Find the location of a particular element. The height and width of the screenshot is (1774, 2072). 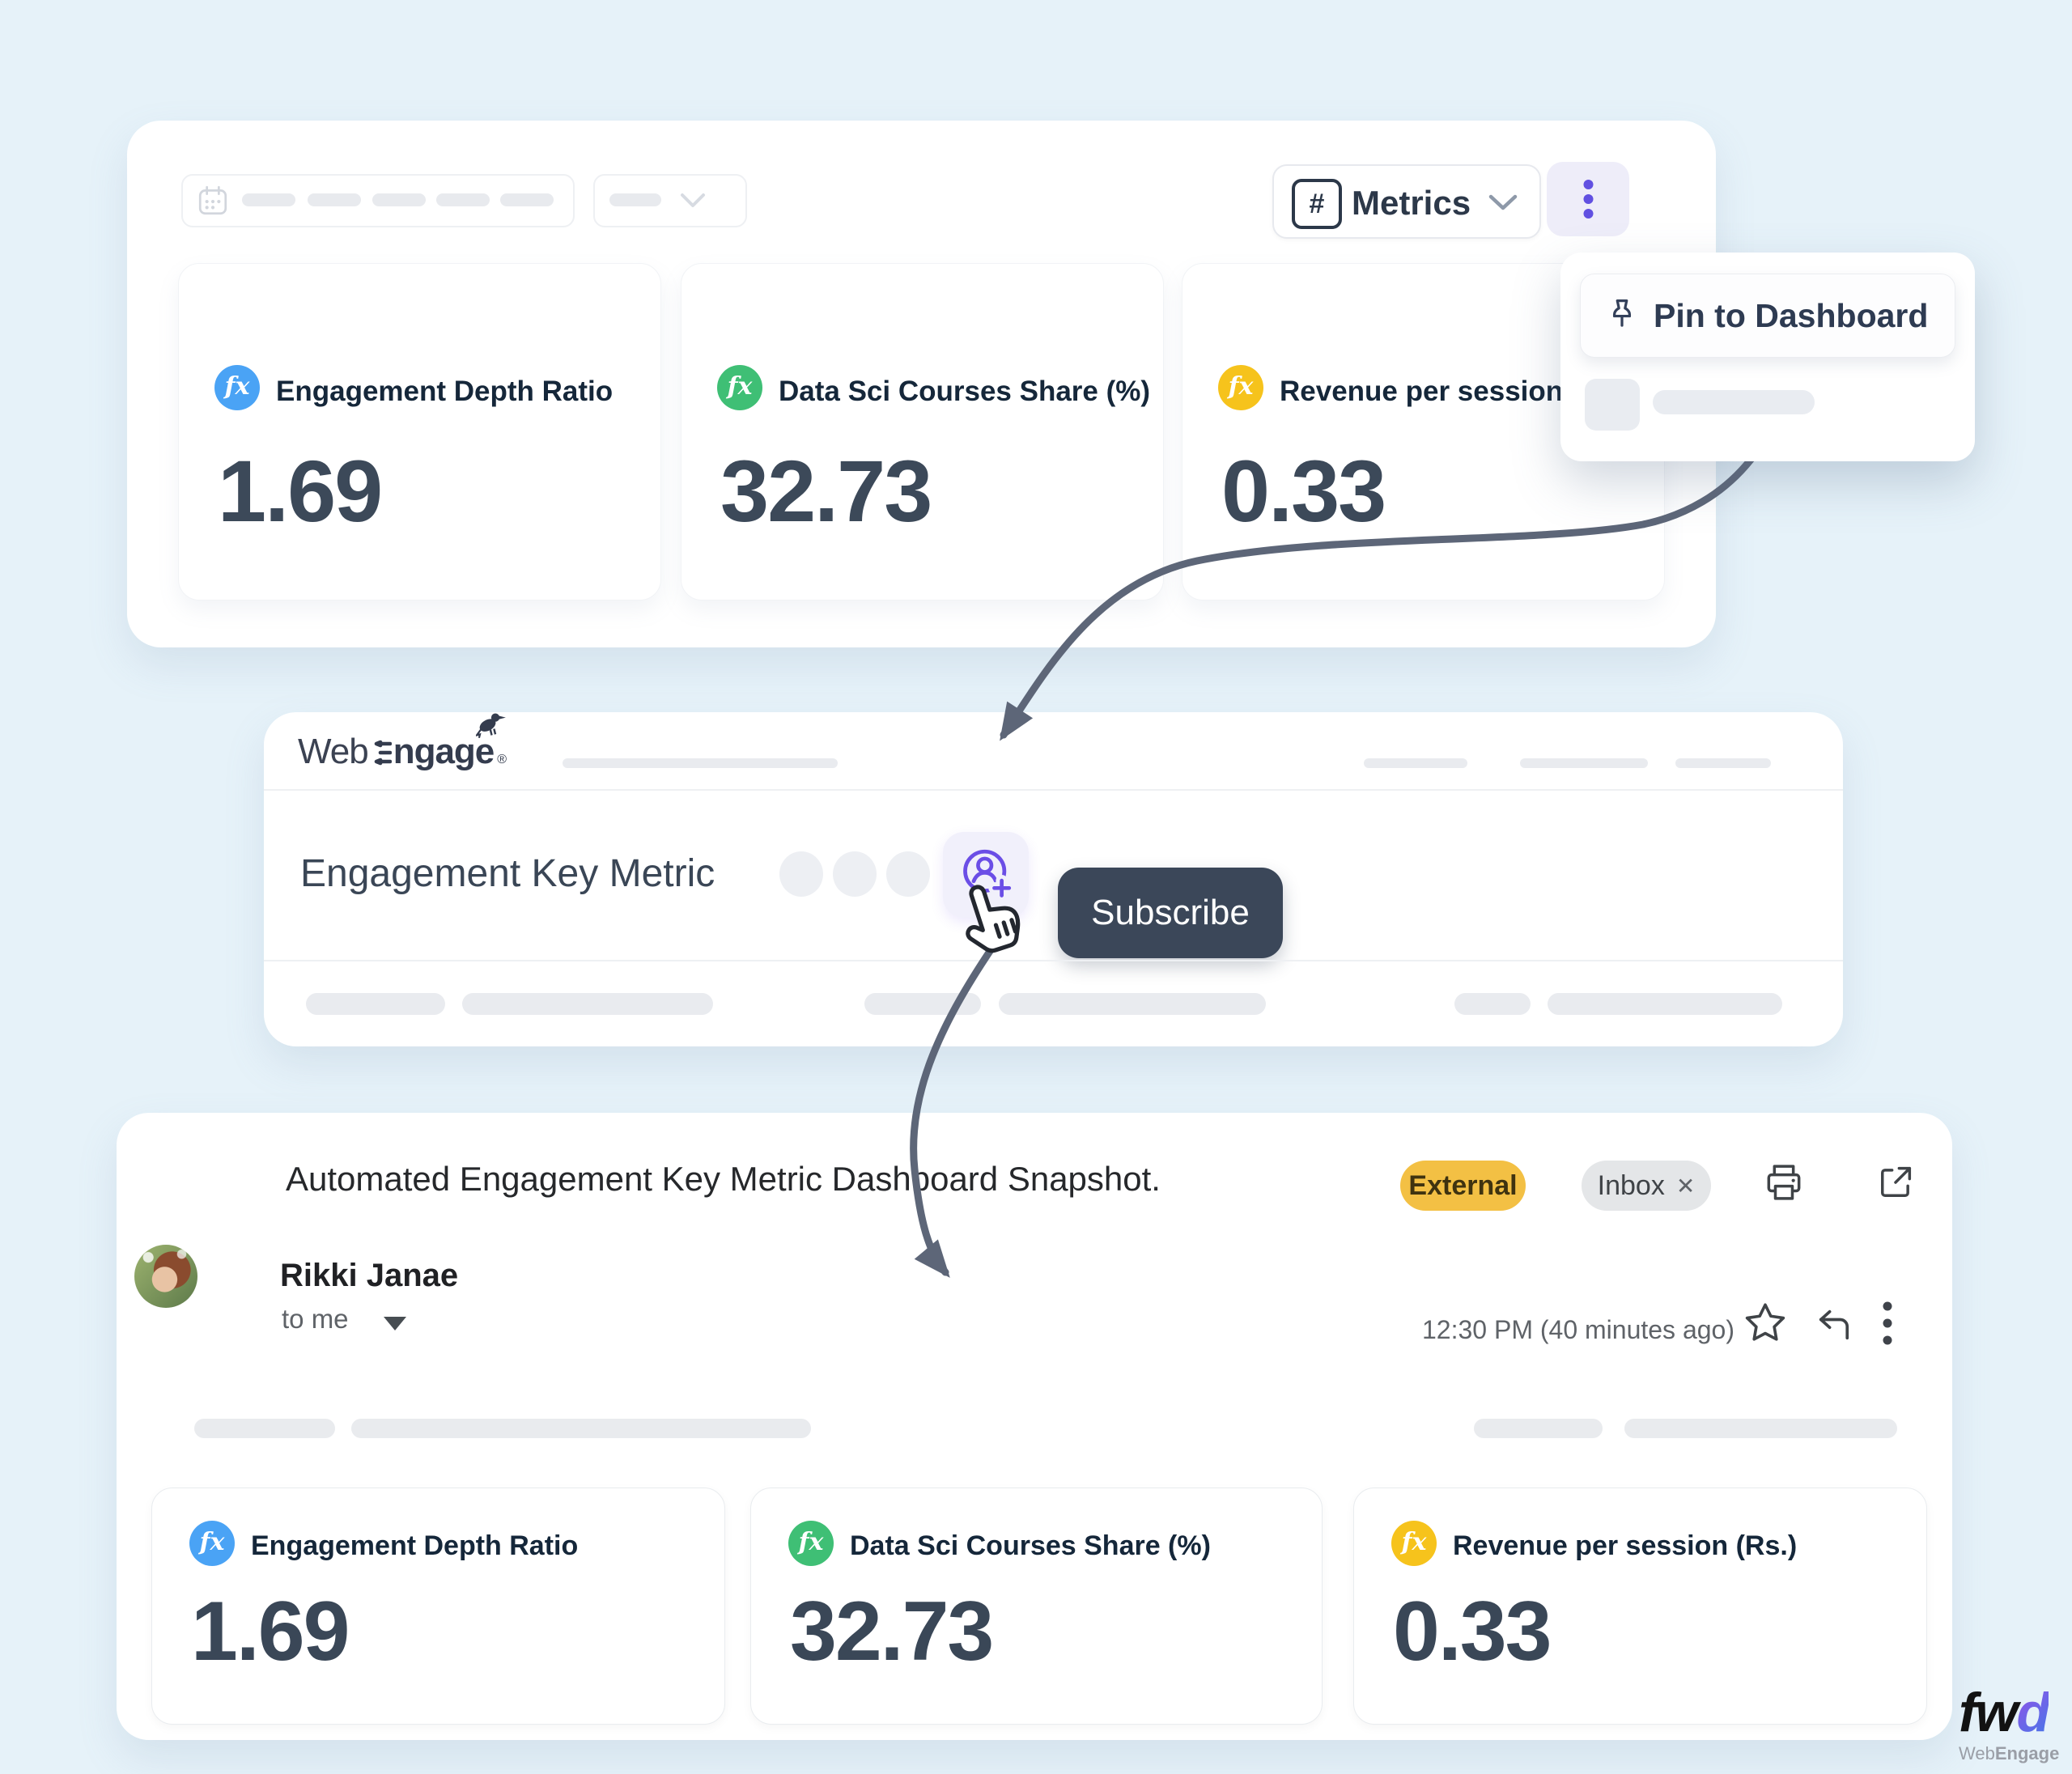

dashboard-header-bar: Web ngage is located at coordinates (1053, 879).